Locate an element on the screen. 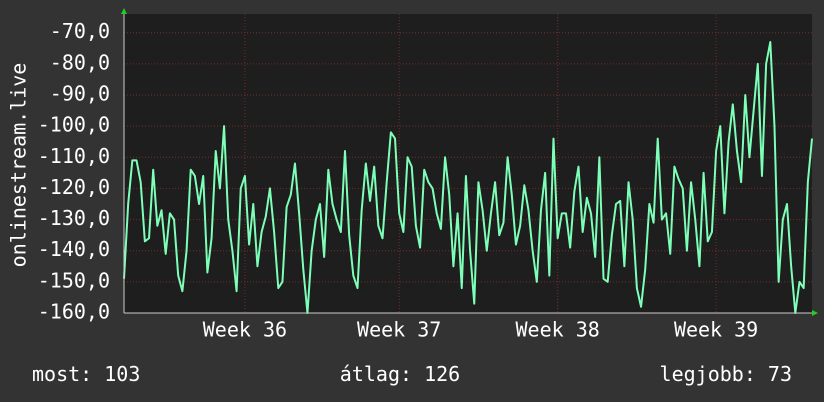  stat-value: 103 is located at coordinates (122, 374).